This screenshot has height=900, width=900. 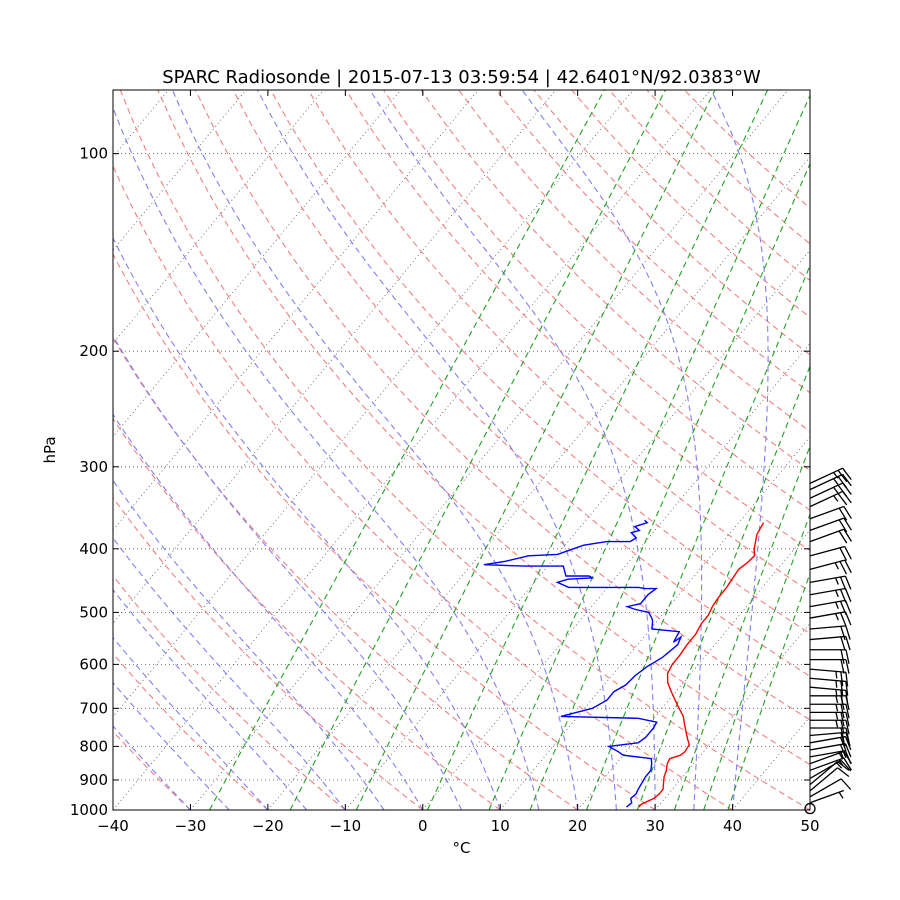 I want to click on x-tick-label: −20, so click(x=268, y=826).